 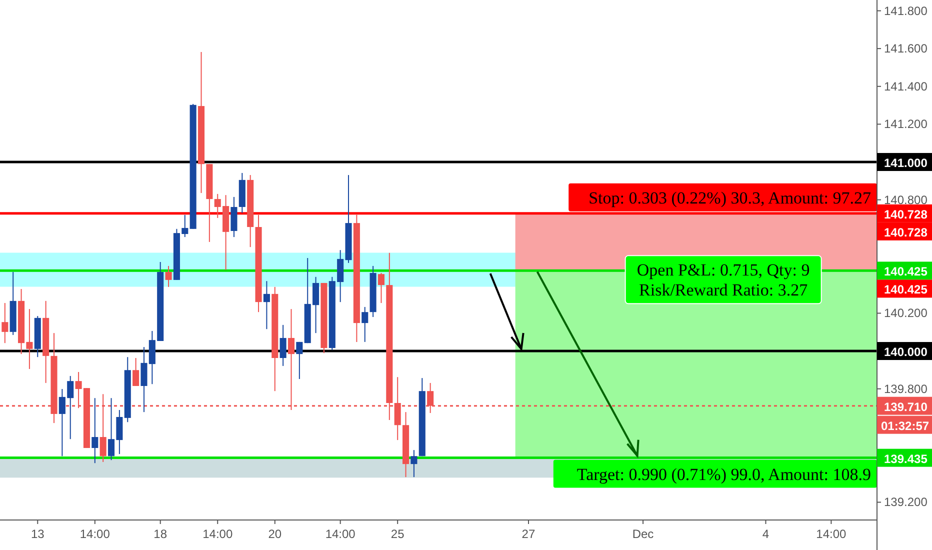 What do you see at coordinates (906, 389) in the screenshot?
I see `y-tick-label: 139.800` at bounding box center [906, 389].